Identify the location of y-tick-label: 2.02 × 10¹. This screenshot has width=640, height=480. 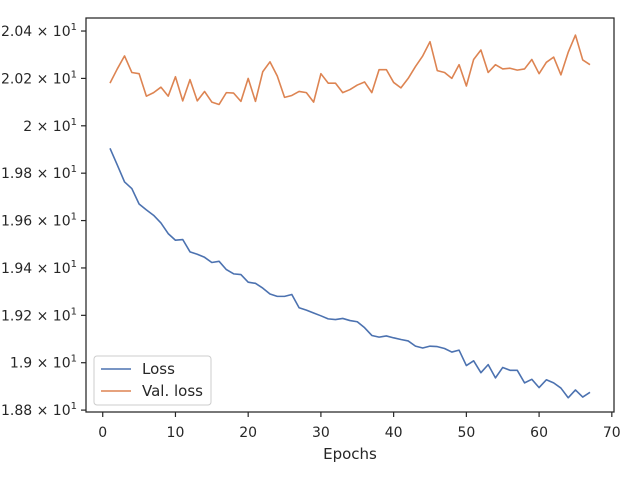
(39, 78).